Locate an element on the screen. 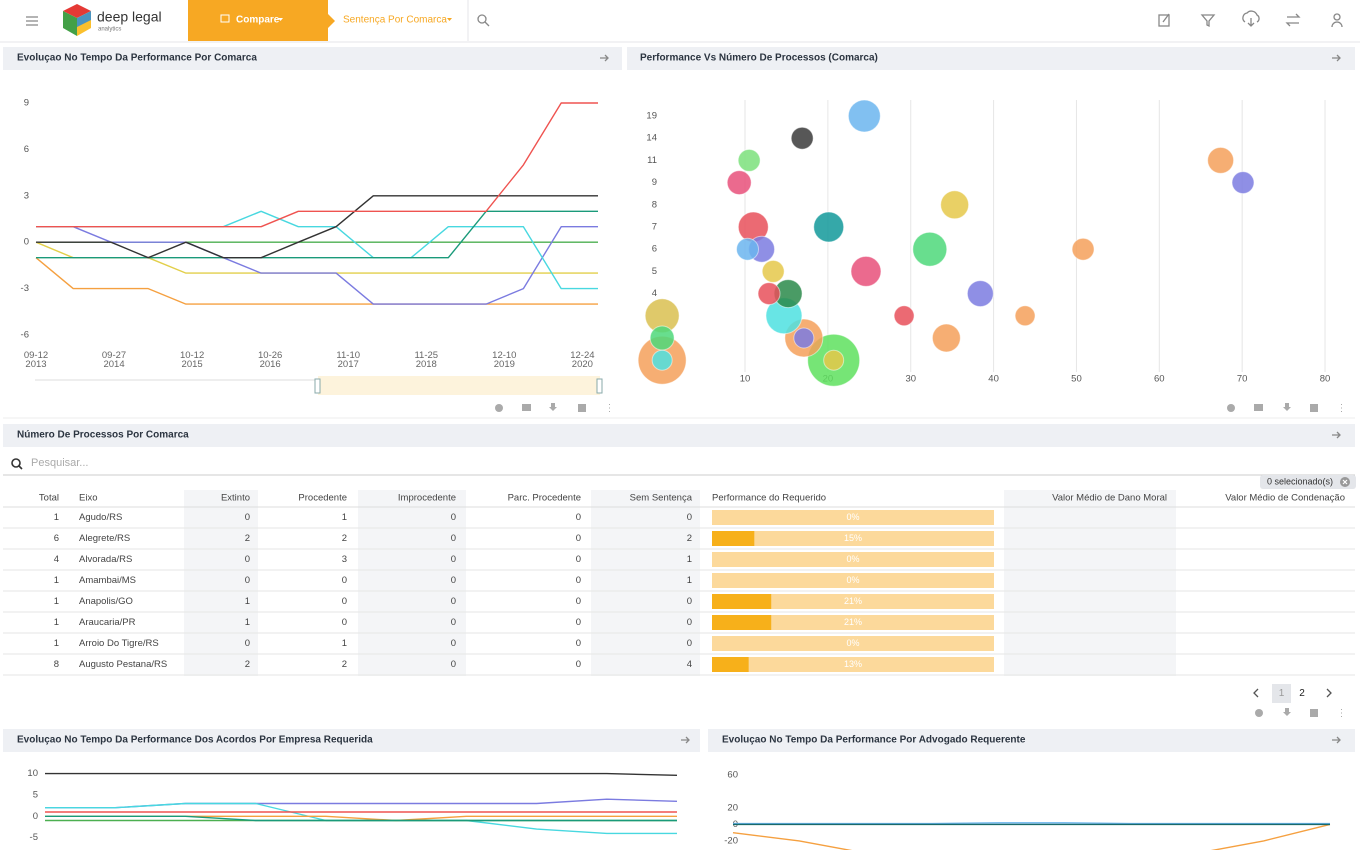 This screenshot has width=1360, height=850. table-cell: Araucaria/PR is located at coordinates (107, 622).